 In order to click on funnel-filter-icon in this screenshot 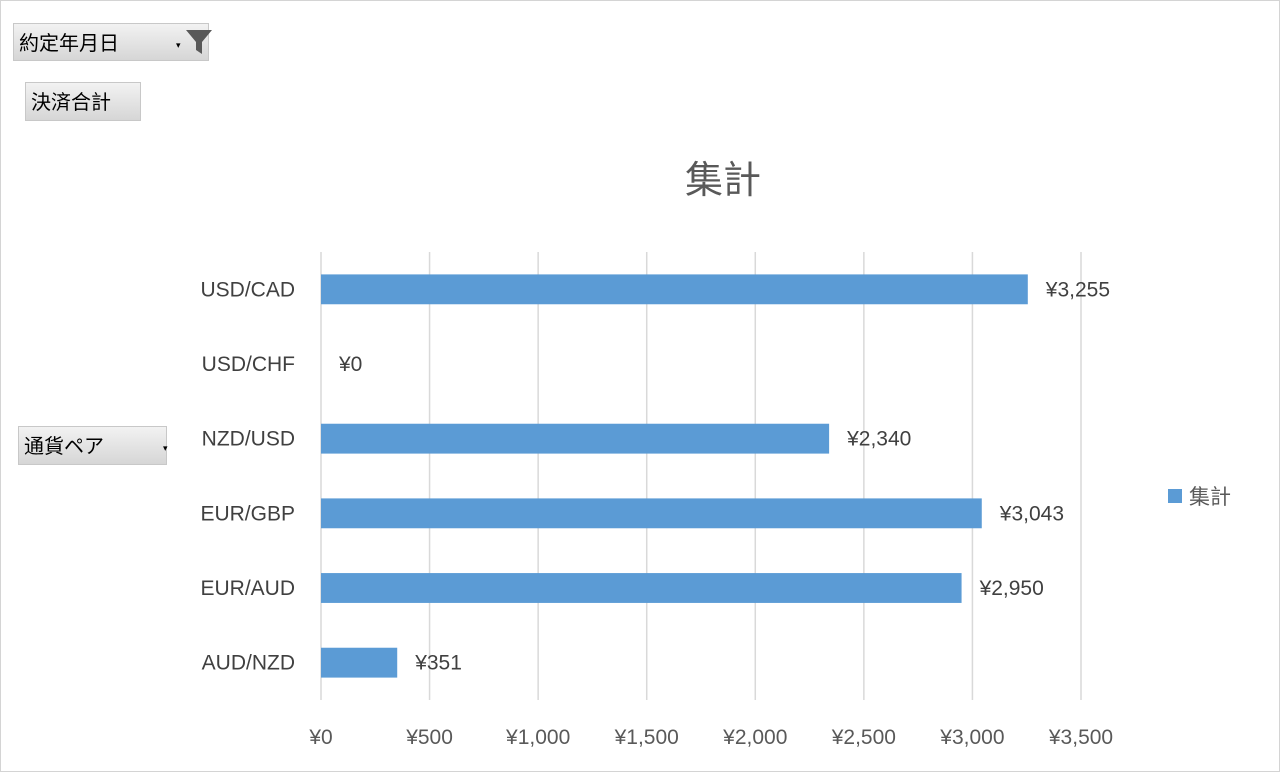, I will do `click(199, 42)`.